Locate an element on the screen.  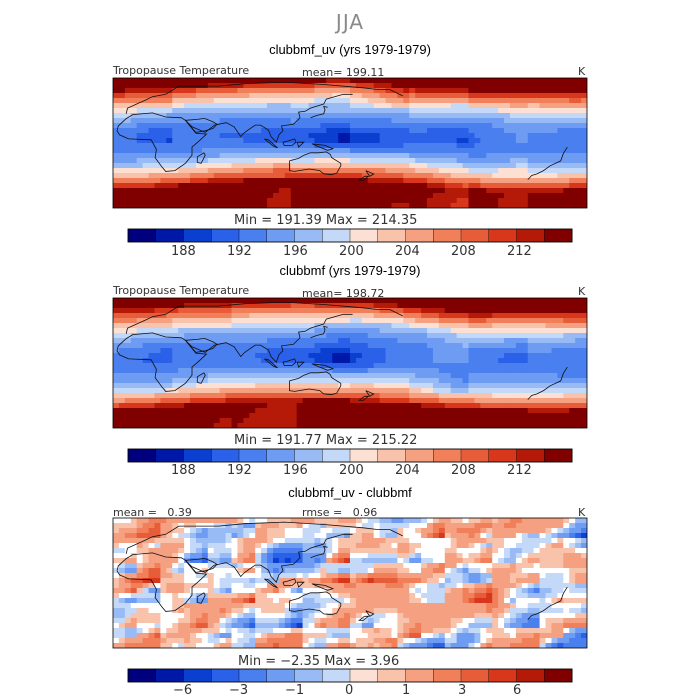
panel-3-title: clubbmf_uv - clubbmf is located at coordinates (350, 492).